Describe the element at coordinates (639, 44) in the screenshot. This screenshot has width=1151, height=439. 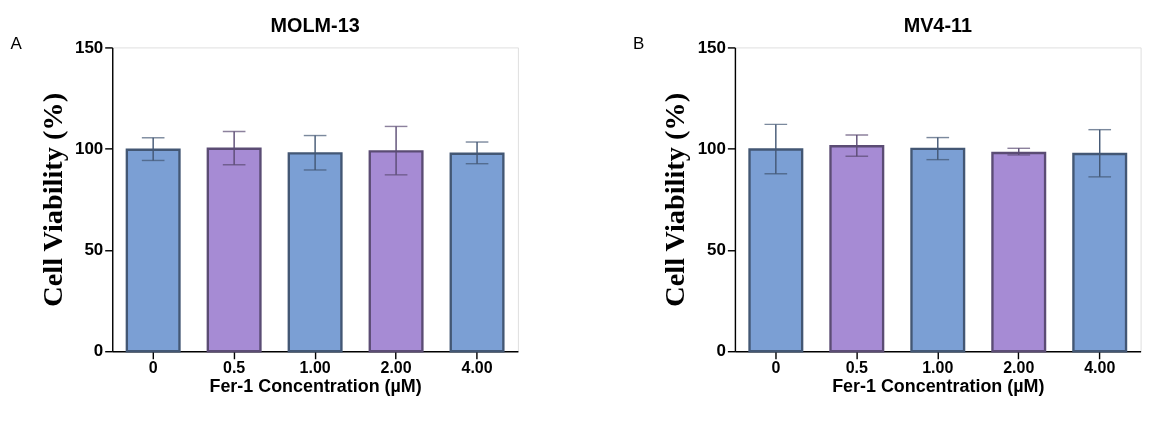
I see `text: B` at that location.